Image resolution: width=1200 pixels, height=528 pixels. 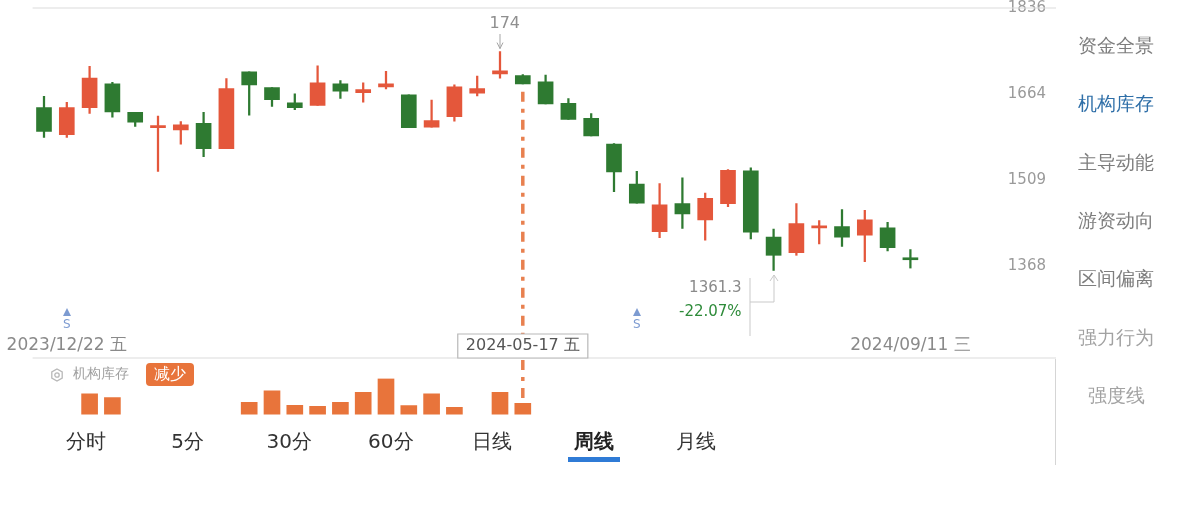 I want to click on x-tick-label: 2024/09/11 三, so click(x=910, y=344).